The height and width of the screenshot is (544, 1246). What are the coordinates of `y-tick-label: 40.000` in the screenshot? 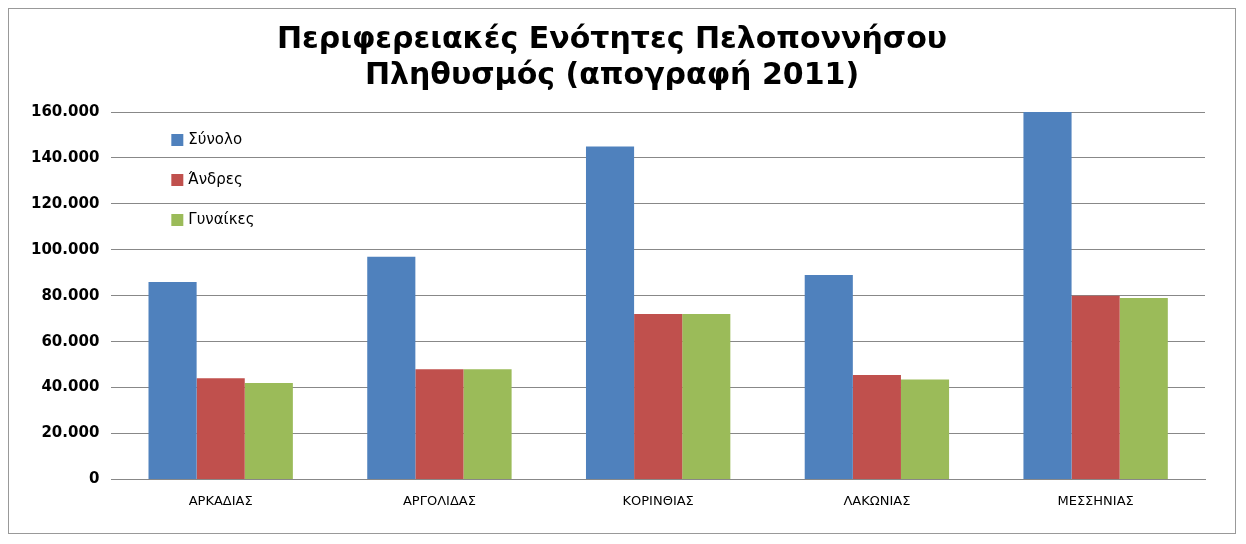 It's located at (70, 386).